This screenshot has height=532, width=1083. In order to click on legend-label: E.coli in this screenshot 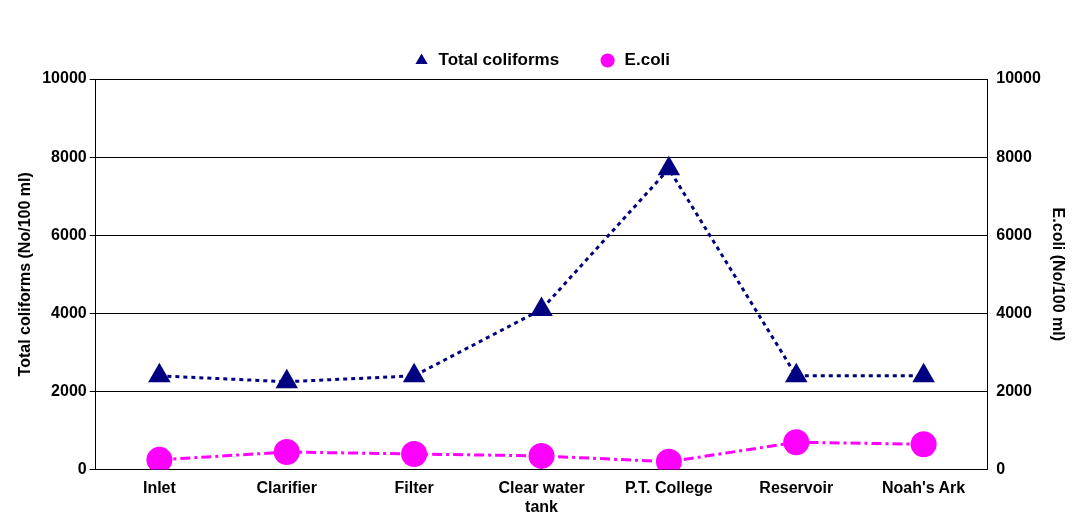, I will do `click(647, 60)`.